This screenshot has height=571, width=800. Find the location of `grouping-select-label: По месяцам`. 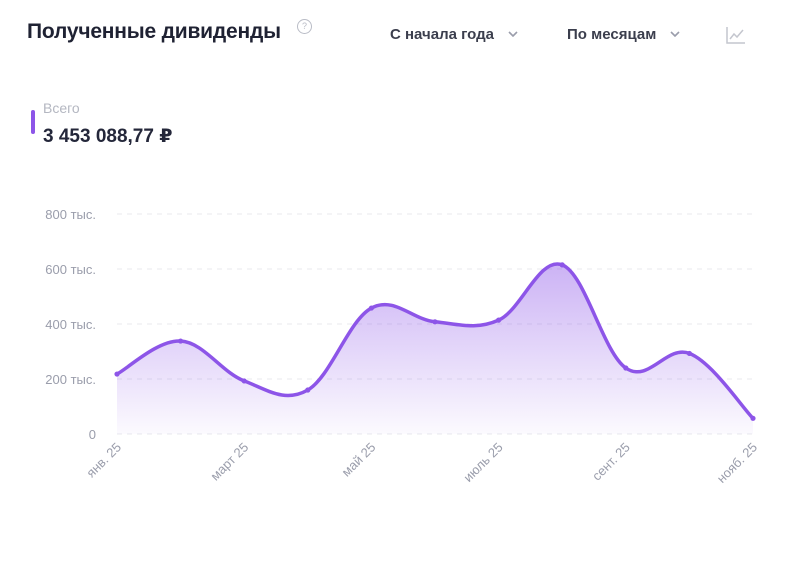

grouping-select-label: По месяцам is located at coordinates (612, 34).